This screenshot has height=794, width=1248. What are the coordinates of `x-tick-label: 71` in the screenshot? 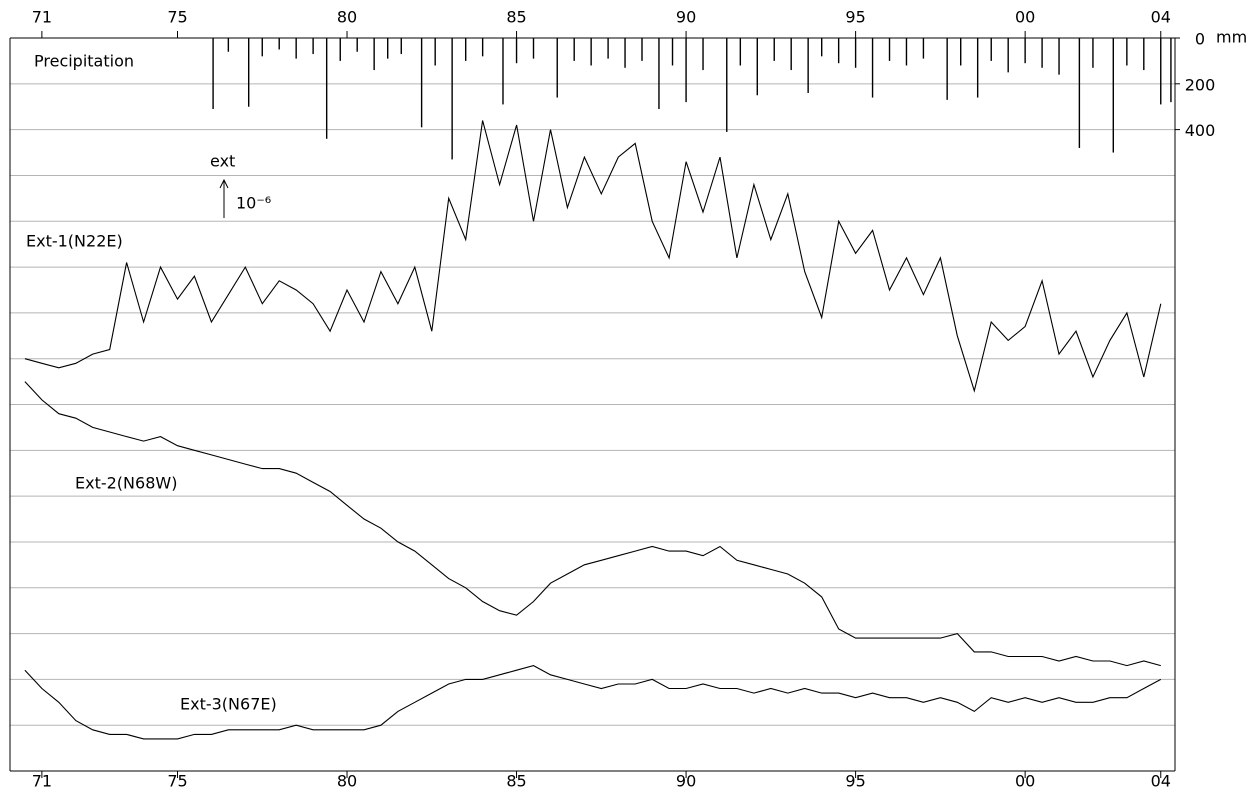 It's located at (42, 781).